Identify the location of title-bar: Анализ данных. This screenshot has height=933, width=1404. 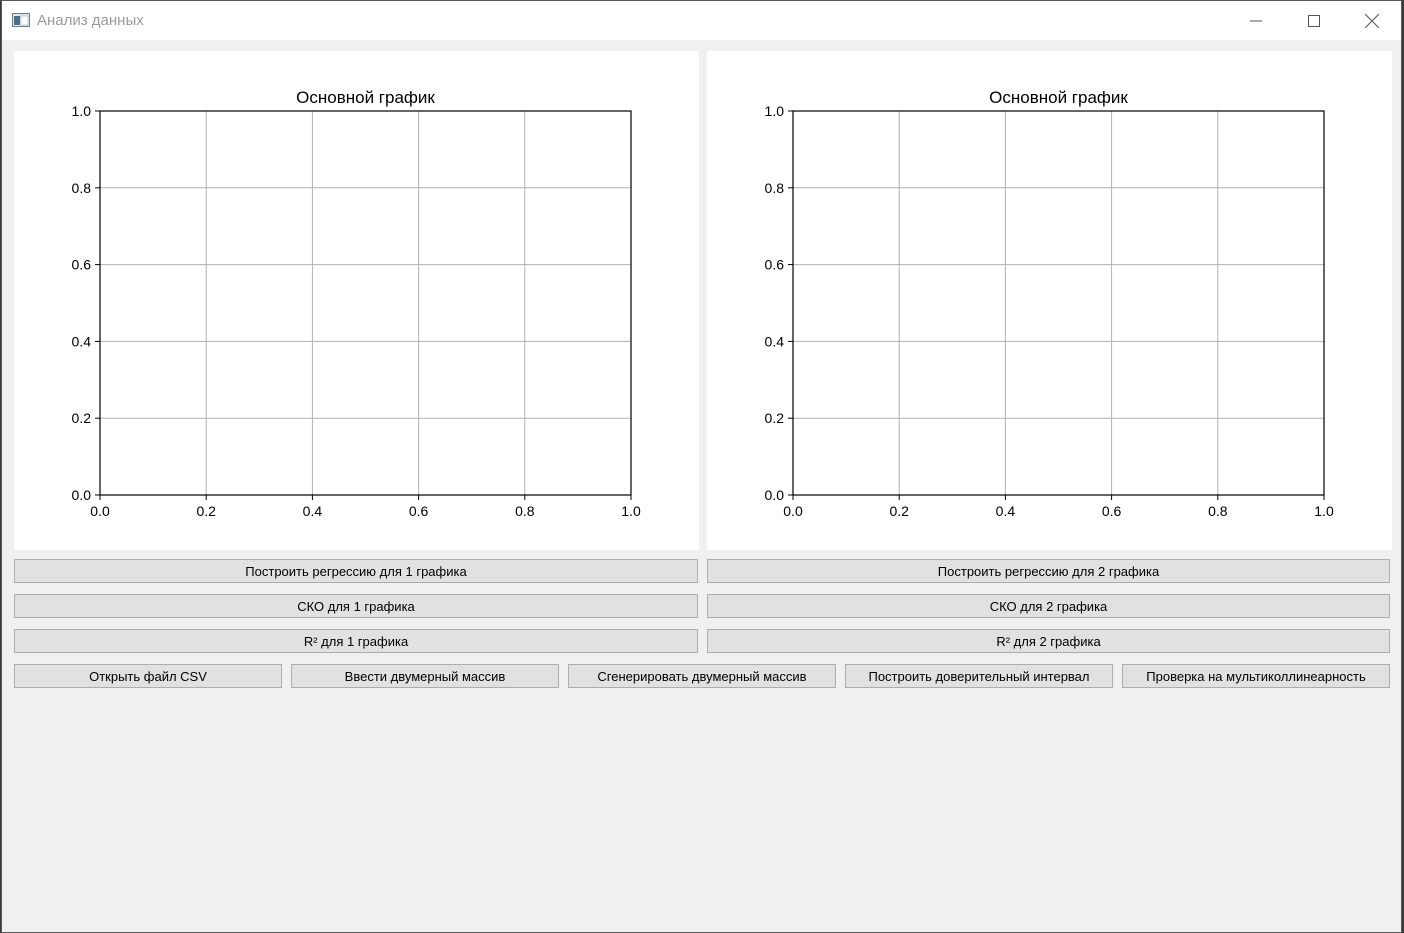
(701, 20).